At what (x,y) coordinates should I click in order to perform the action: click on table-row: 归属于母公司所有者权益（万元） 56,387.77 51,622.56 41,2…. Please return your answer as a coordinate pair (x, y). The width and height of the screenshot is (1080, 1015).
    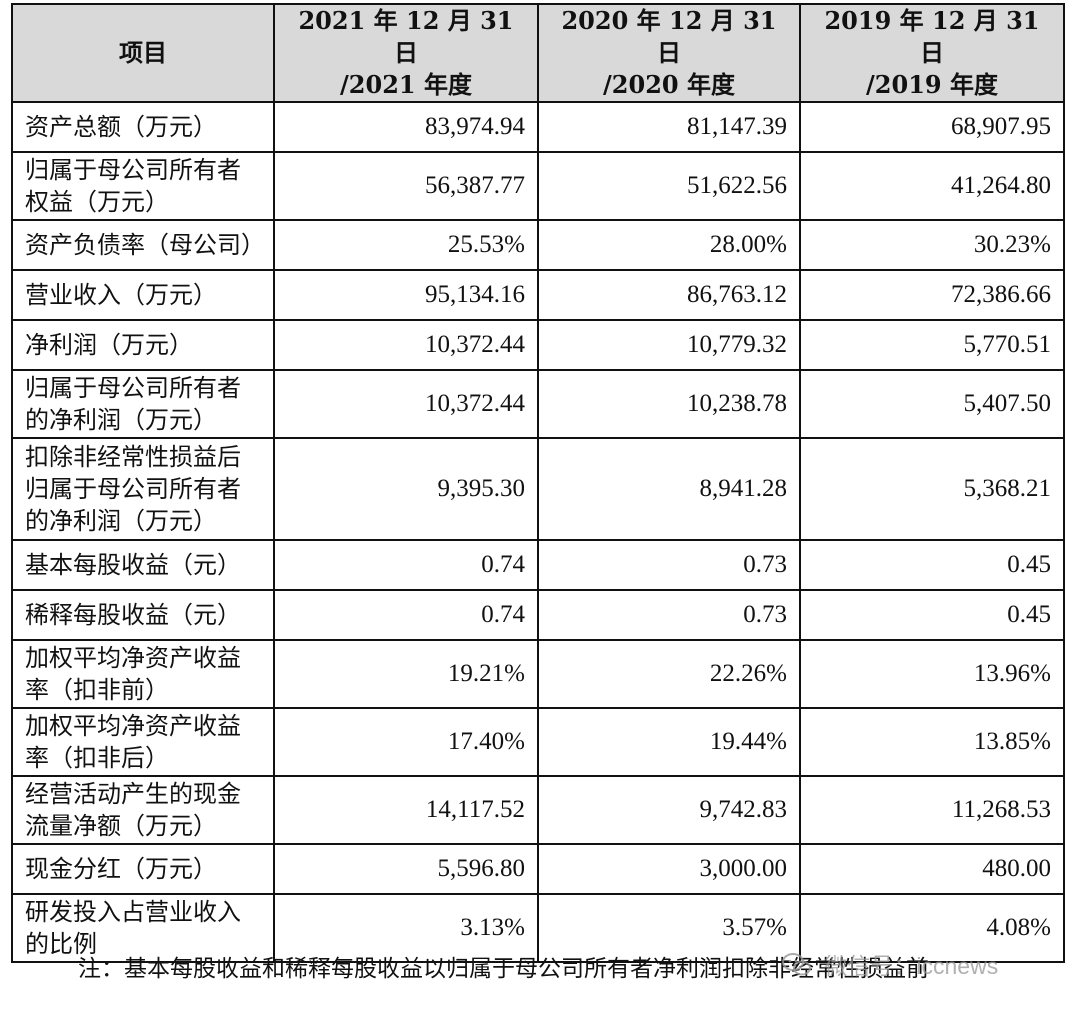
    Looking at the image, I should click on (538, 186).